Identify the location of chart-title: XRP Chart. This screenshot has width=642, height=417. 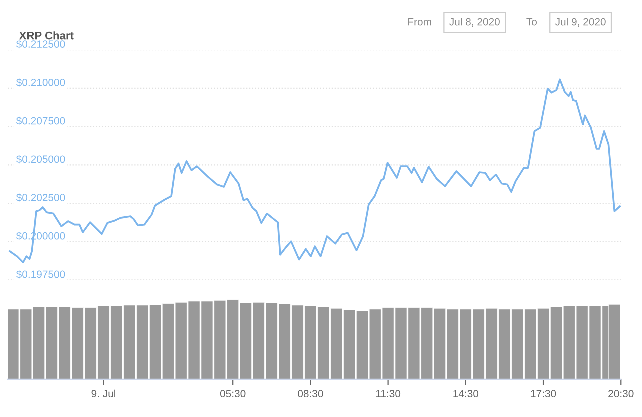
(46, 36).